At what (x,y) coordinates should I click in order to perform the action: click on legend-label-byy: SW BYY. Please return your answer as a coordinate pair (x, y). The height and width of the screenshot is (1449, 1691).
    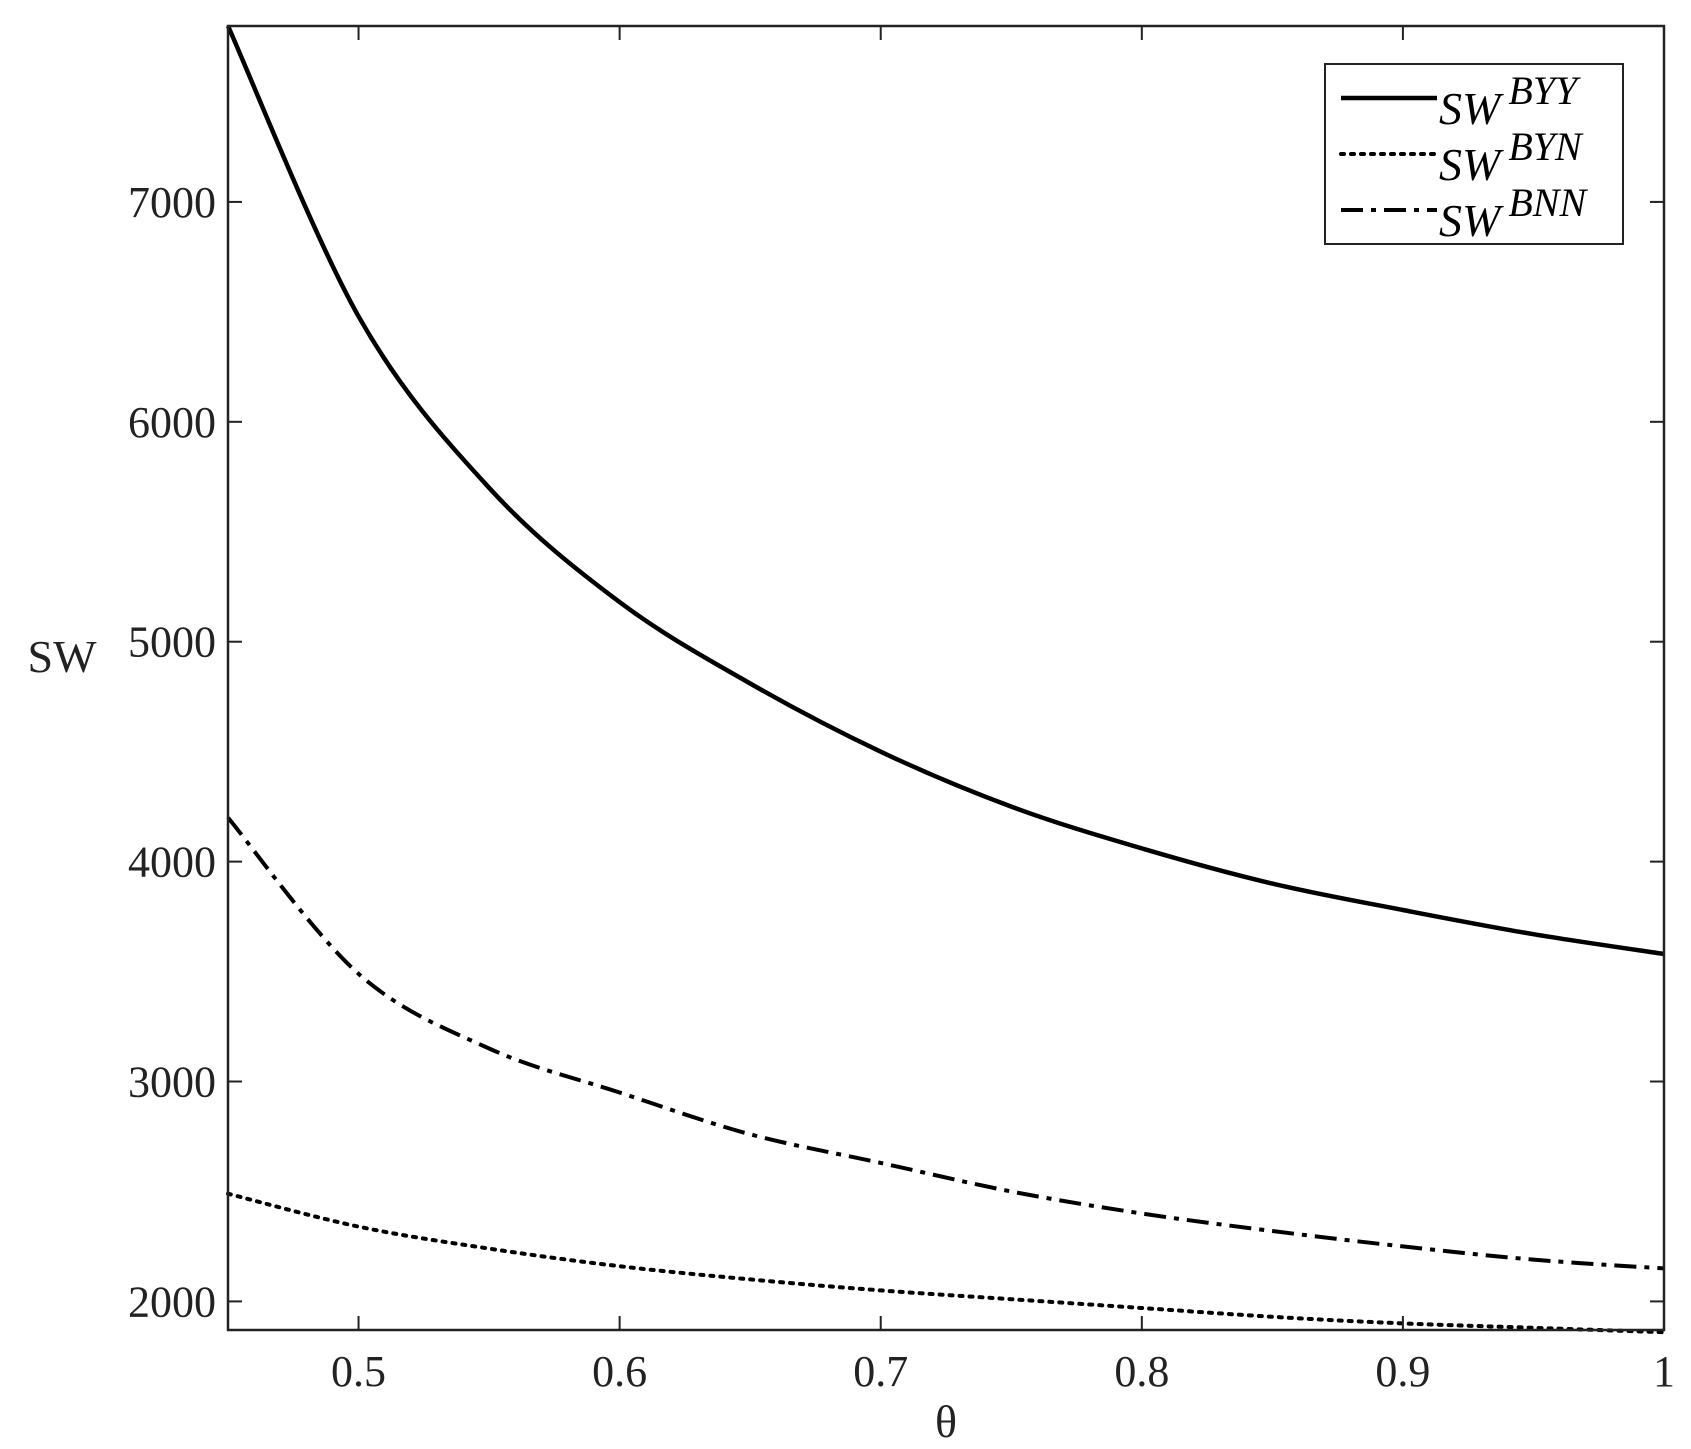
    Looking at the image, I should click on (1510, 101).